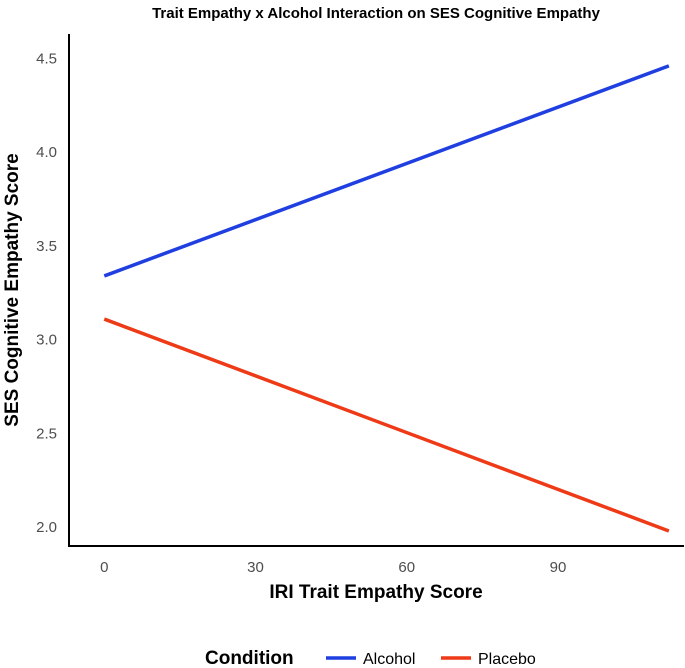 Image resolution: width=685 pixels, height=668 pixels. What do you see at coordinates (255, 567) in the screenshot?
I see `x-tick-label: 30` at bounding box center [255, 567].